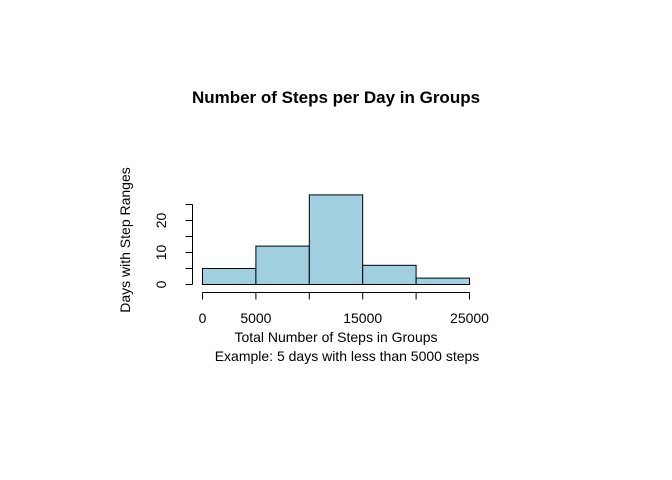 Image resolution: width=672 pixels, height=480 pixels. Describe the element at coordinates (161, 221) in the screenshot. I see `y-tick-label-20: 20` at that location.